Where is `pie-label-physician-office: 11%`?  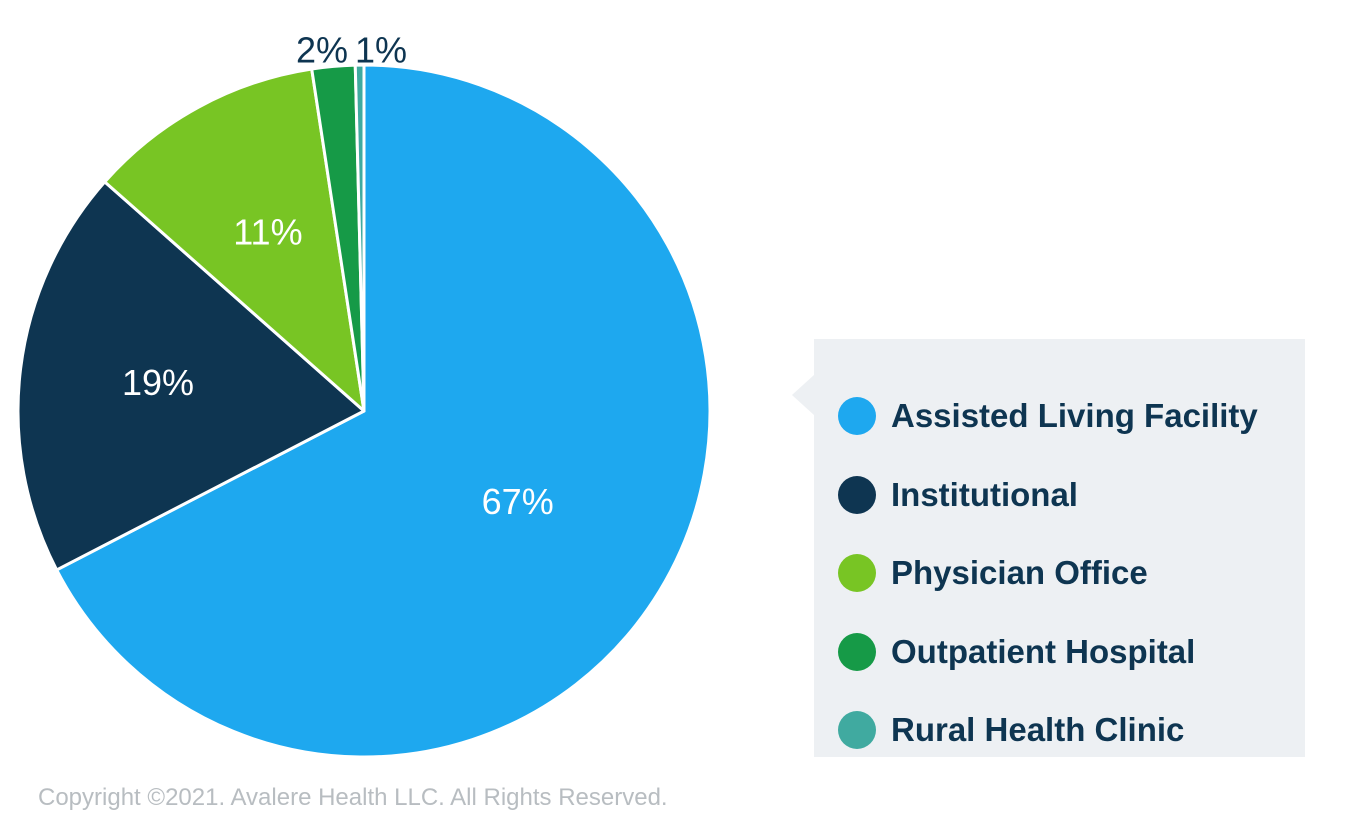 pie-label-physician-office: 11% is located at coordinates (267, 231).